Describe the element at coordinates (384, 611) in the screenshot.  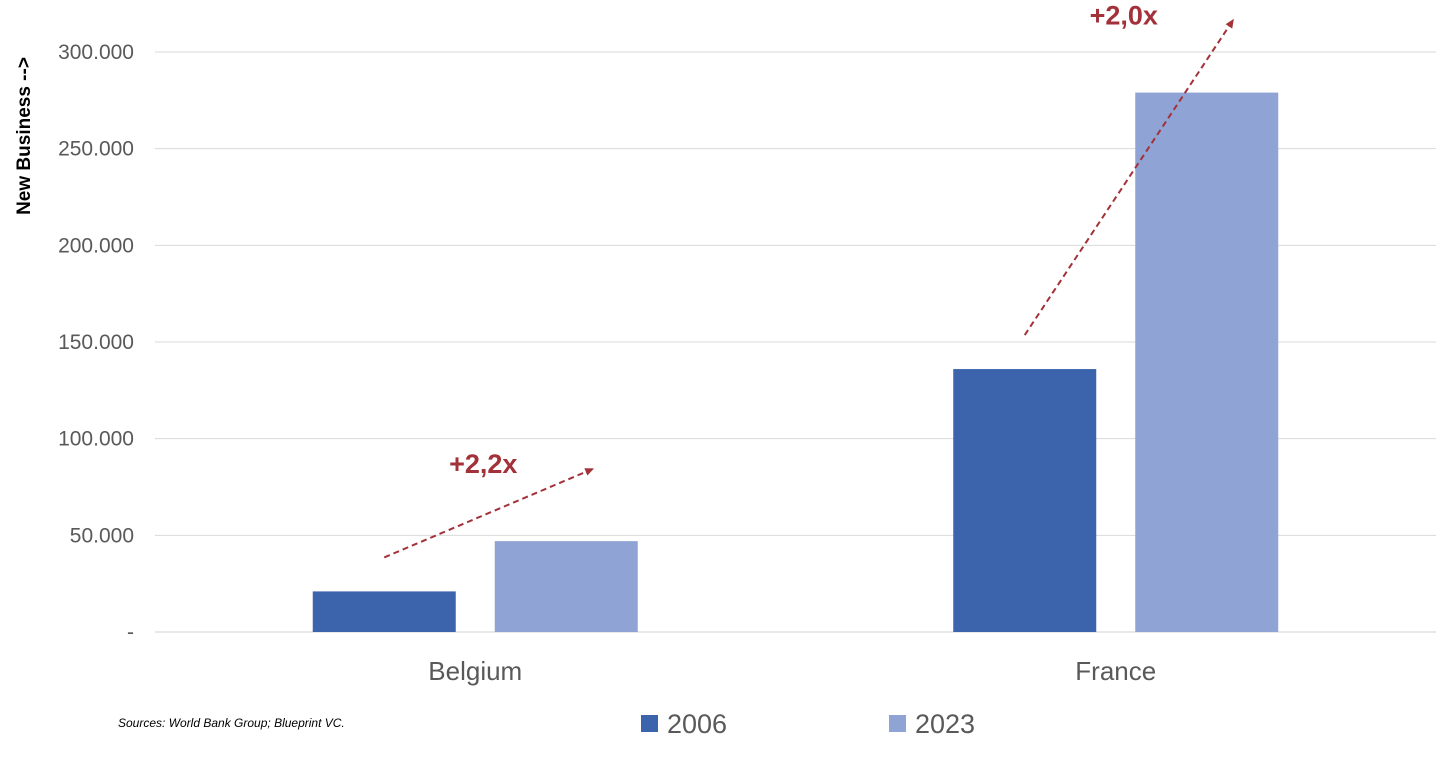
I see `bar-belgium-2006` at that location.